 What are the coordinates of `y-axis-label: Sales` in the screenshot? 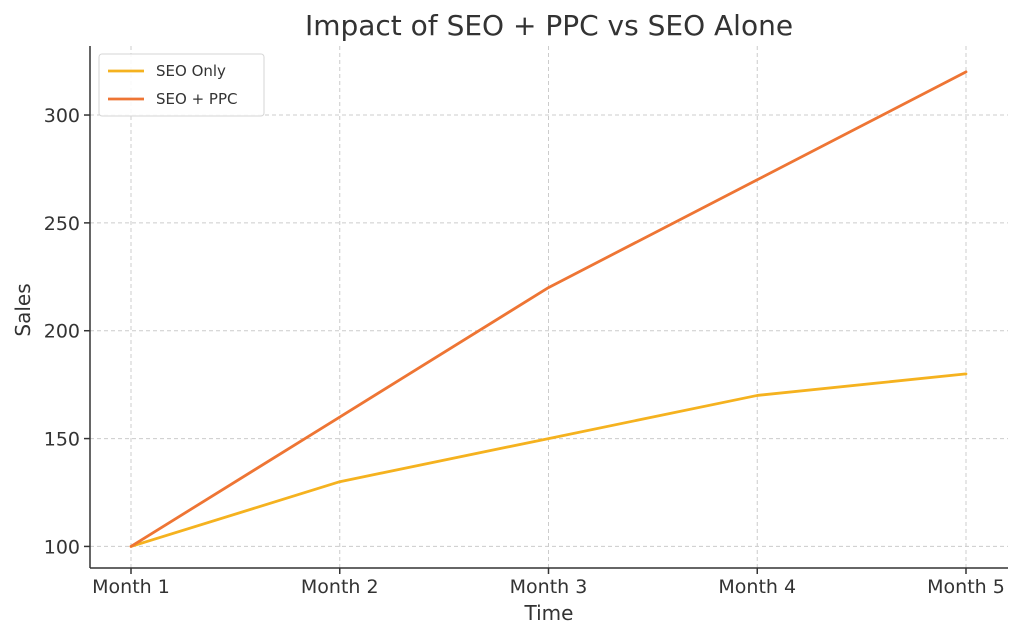 It's located at (23, 309).